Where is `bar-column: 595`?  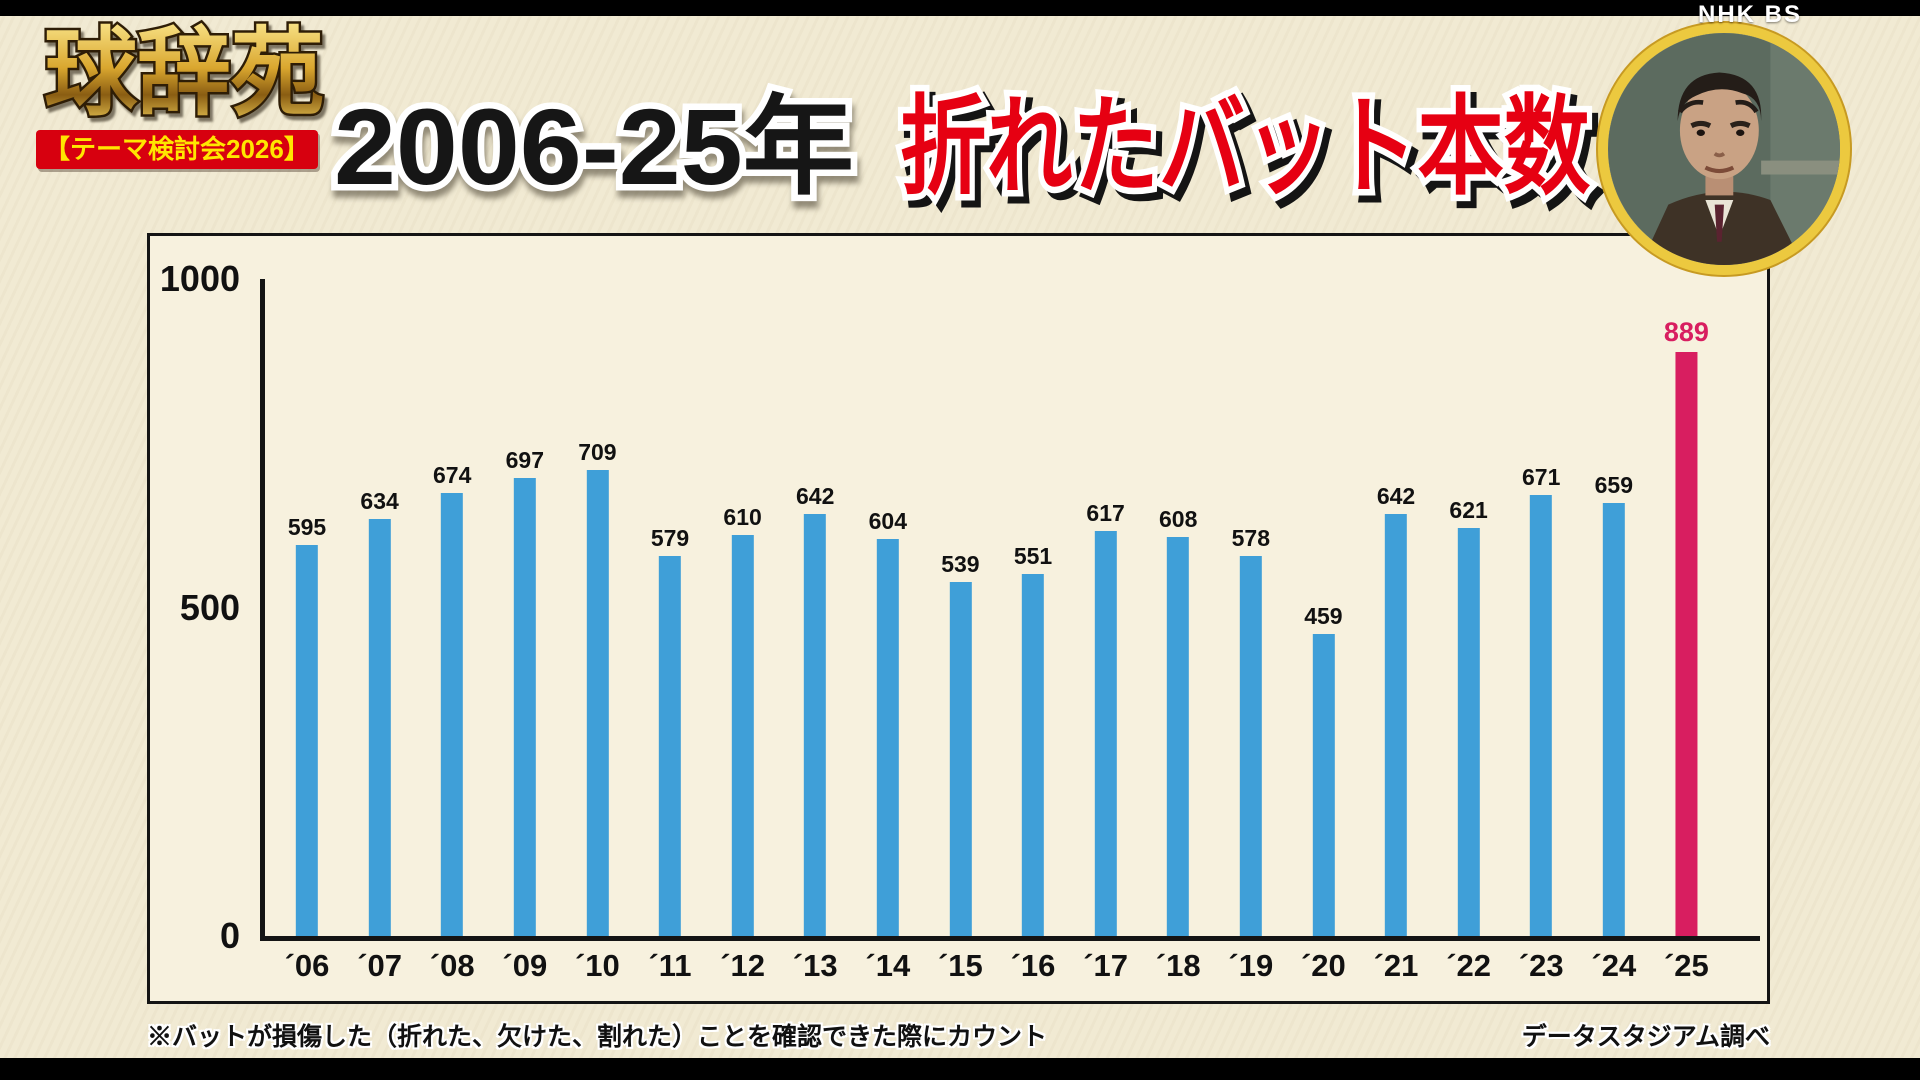 bar-column: 595 is located at coordinates (307, 726).